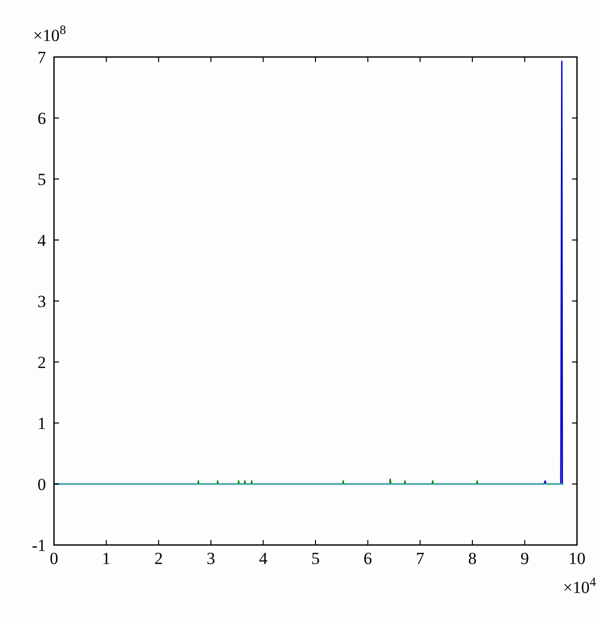 The image size is (600, 622). I want to click on y-tick-label: 5, so click(42, 179).